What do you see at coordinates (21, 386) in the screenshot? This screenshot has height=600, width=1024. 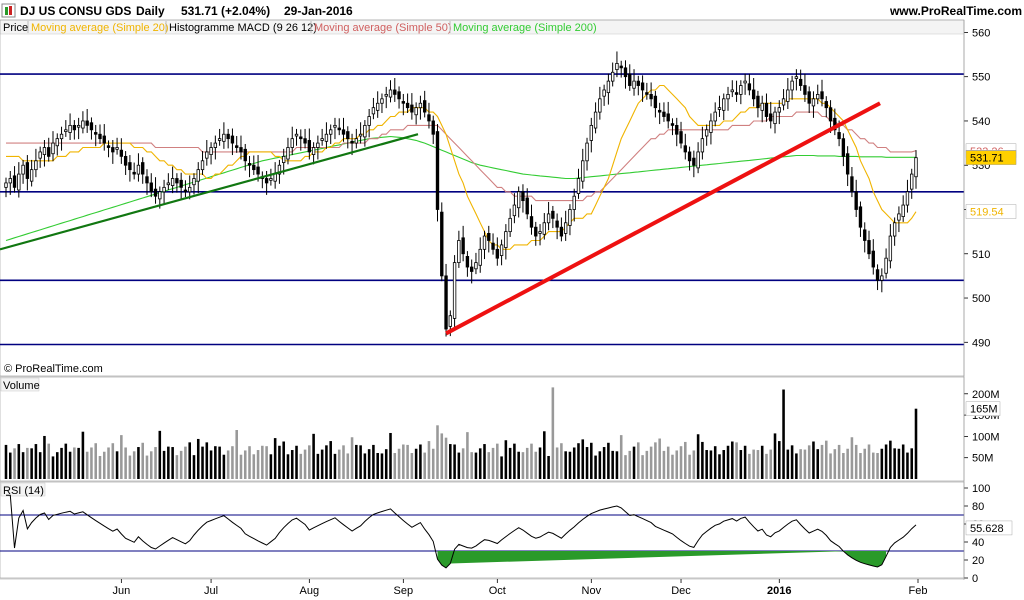 I see `volume-title: Volume` at bounding box center [21, 386].